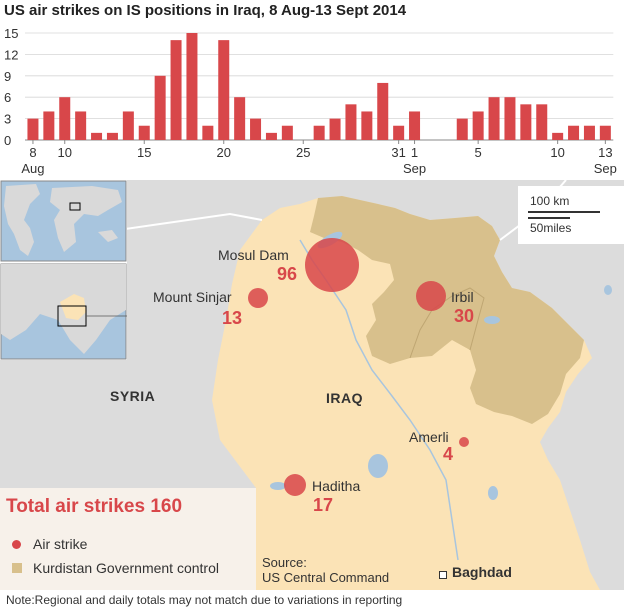 The image size is (624, 610). Describe the element at coordinates (447, 323) in the screenshot. I see `kurdistan-boundary` at that location.